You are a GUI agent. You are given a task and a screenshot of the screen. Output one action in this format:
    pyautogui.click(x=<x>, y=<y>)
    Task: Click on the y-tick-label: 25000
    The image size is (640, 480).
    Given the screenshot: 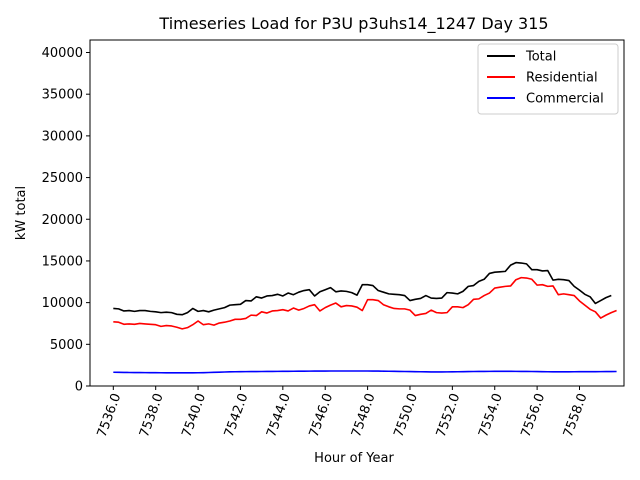 What is the action you would take?
    pyautogui.click(x=62, y=178)
    